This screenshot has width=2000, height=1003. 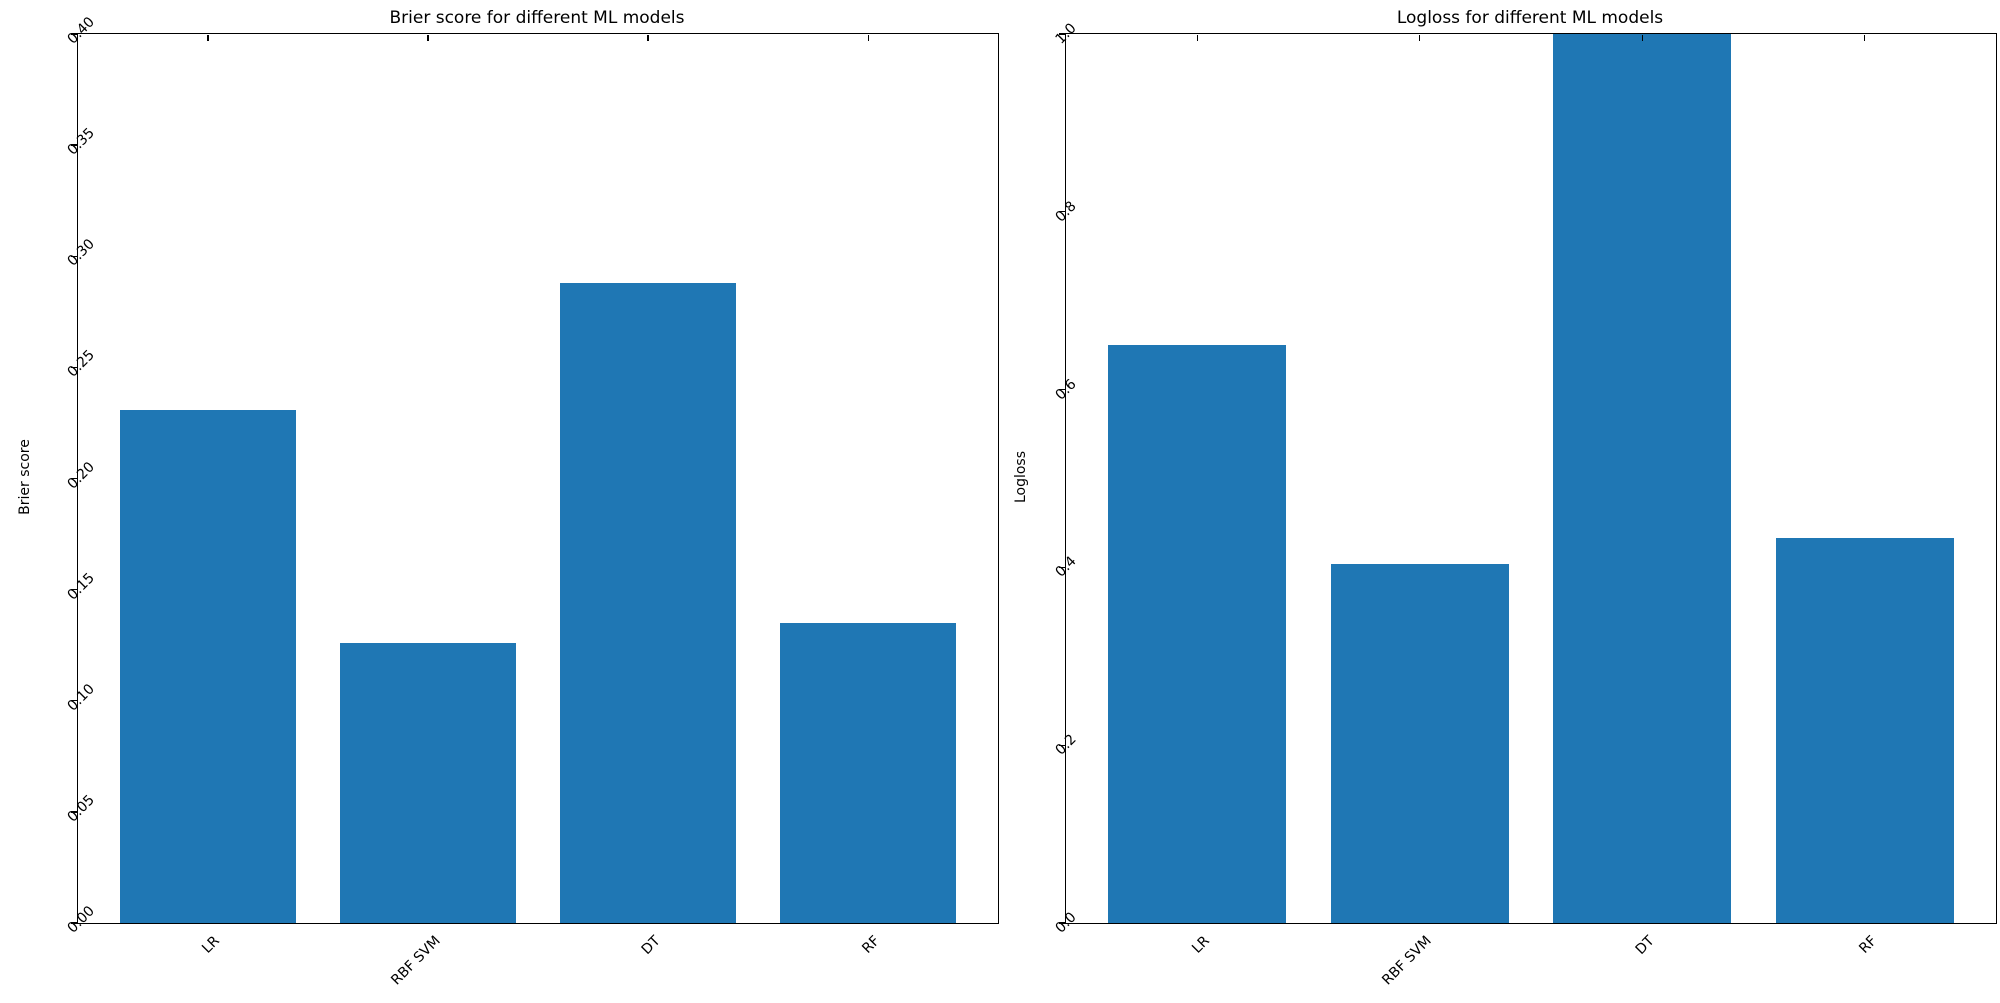 I want to click on y-tick-label: 0.0, so click(x=1066, y=923).